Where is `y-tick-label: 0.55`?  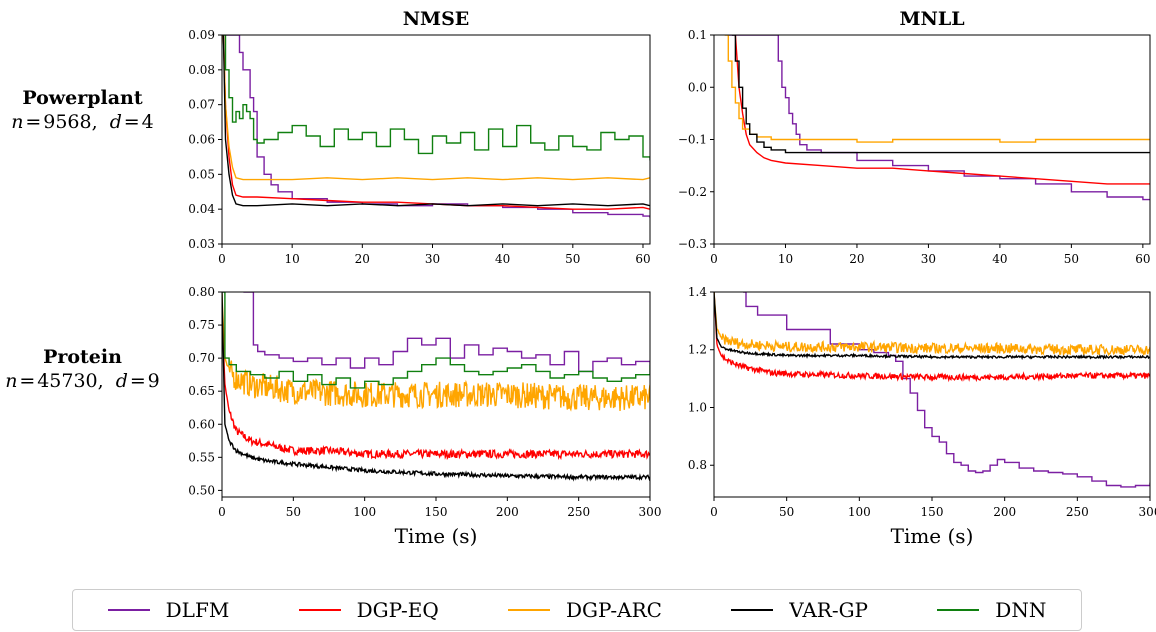 y-tick-label: 0.55 is located at coordinates (201, 457).